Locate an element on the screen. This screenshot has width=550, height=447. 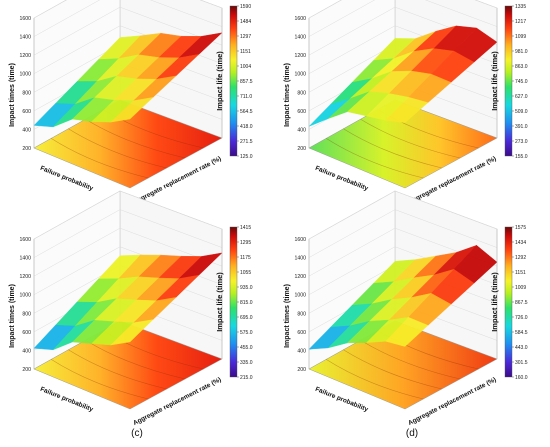
colorbar-tick-label: 273.0 is located at coordinates (521, 142).